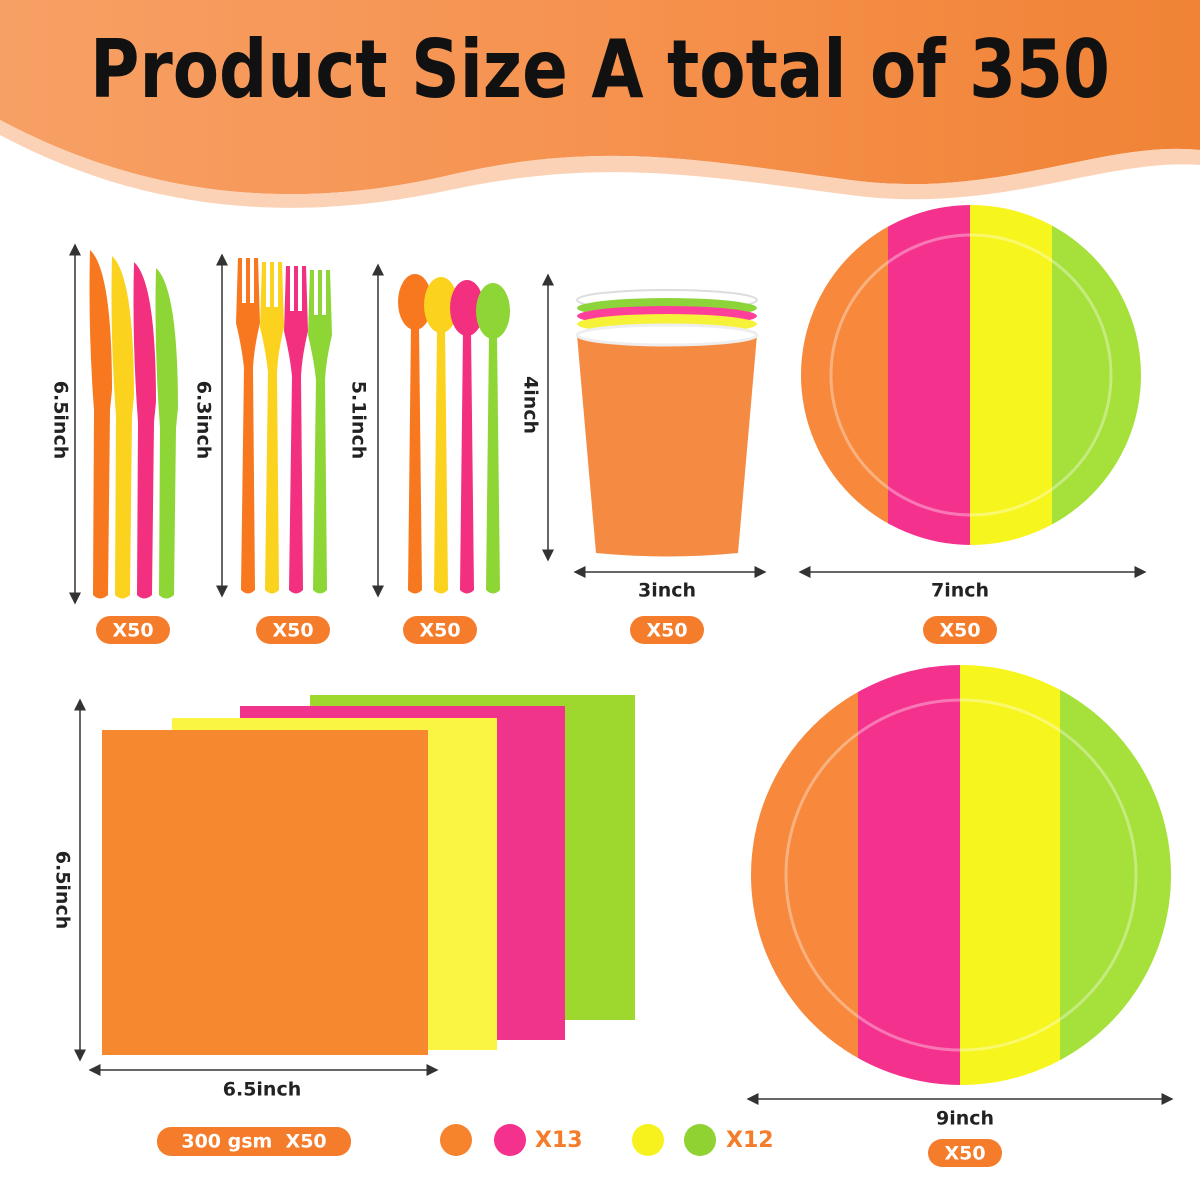 This screenshot has height=1200, width=1200. What do you see at coordinates (262, 1090) in the screenshot?
I see `napkin-width: 6.5inch` at bounding box center [262, 1090].